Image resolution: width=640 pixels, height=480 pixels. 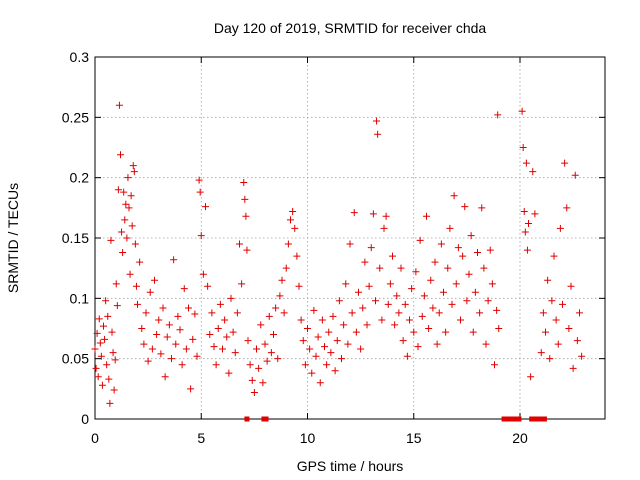 What do you see at coordinates (520, 438) in the screenshot?
I see `x-tick-label: 20` at bounding box center [520, 438].